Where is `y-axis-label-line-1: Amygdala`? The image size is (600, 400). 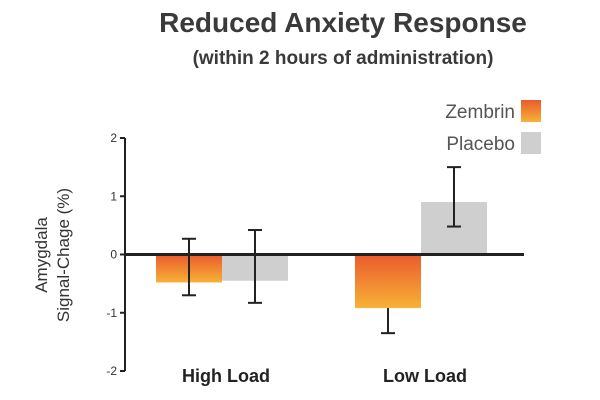 y-axis-label-line-1: Amygdala is located at coordinates (41, 255).